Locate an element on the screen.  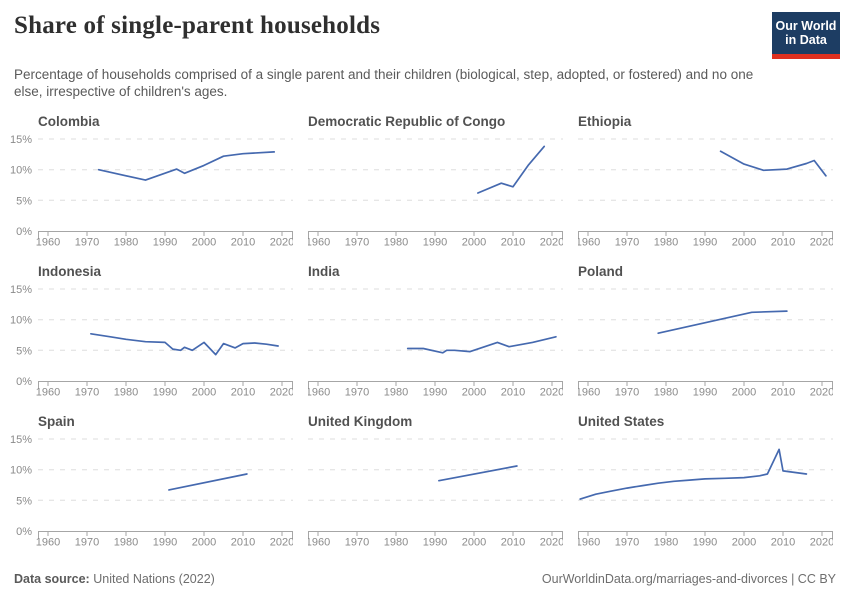
logo-line2: in Data is located at coordinates (806, 40).